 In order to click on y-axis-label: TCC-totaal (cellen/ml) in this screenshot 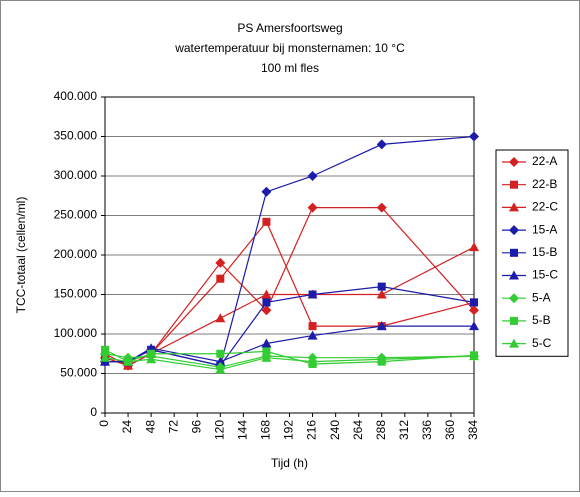, I will do `click(21, 255)`.